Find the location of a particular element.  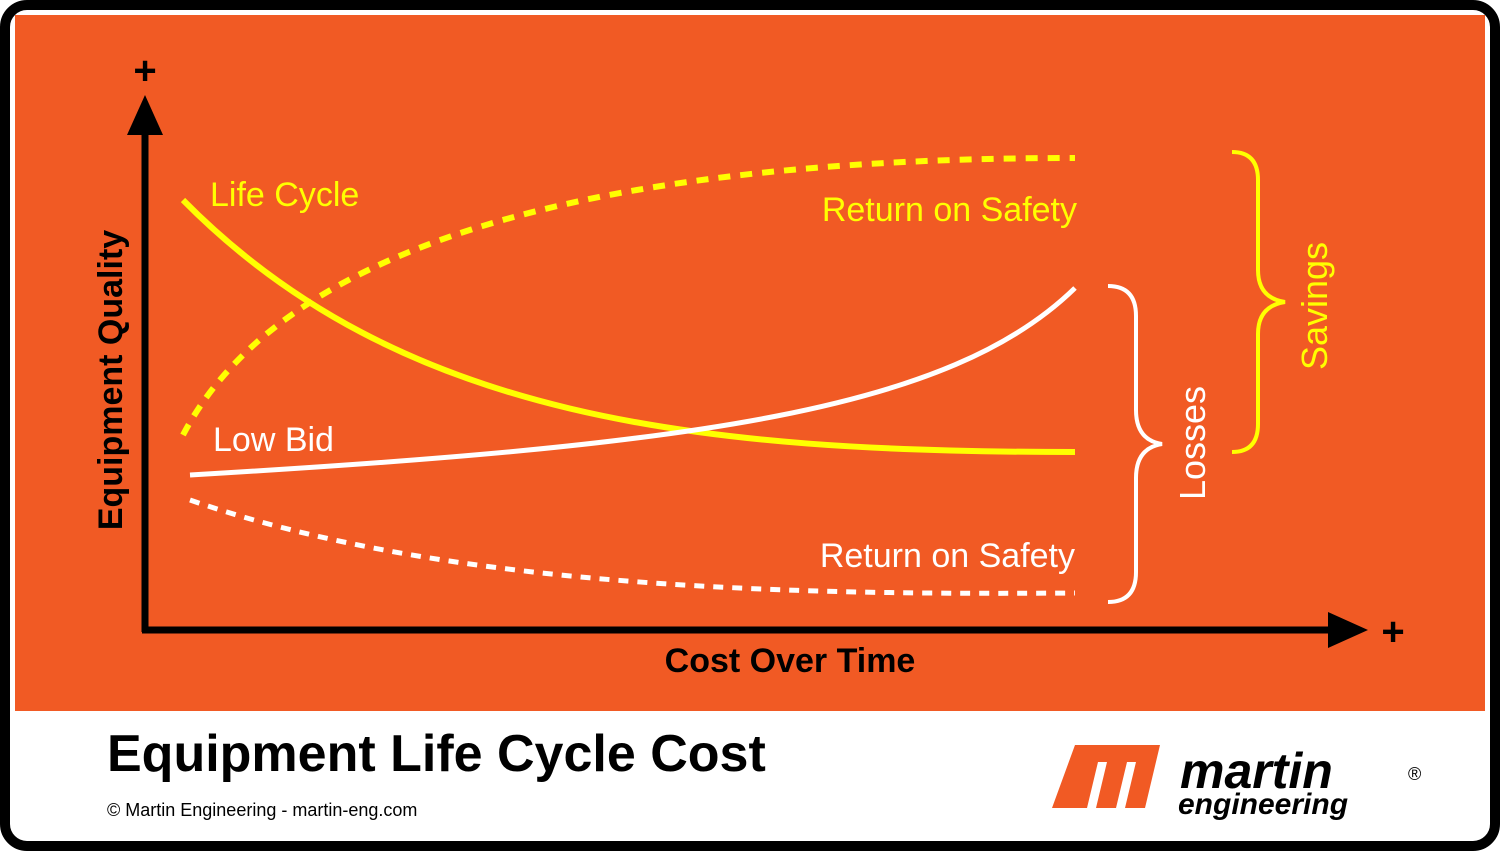

logo-m is located at coordinates (1106, 776).